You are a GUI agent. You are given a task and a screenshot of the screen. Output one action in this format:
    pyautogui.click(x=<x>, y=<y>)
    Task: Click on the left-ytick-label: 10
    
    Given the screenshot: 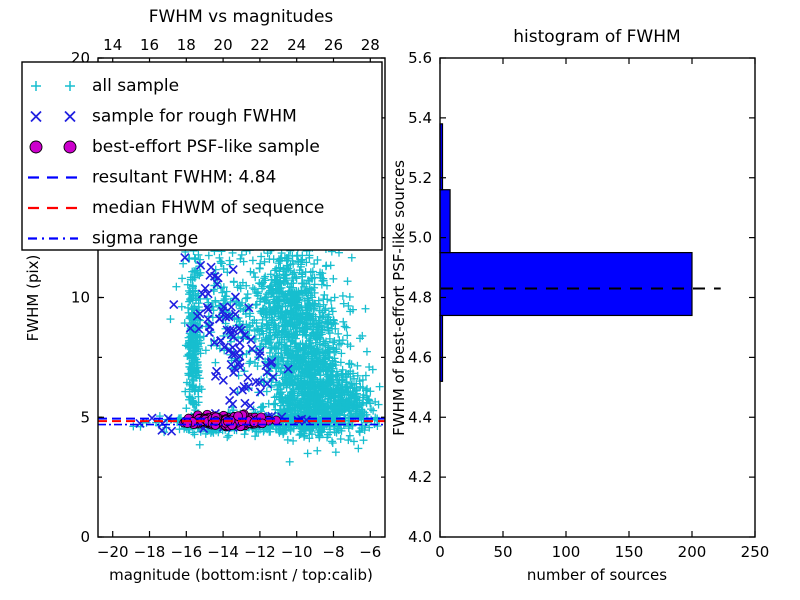 What is the action you would take?
    pyautogui.click(x=80, y=298)
    